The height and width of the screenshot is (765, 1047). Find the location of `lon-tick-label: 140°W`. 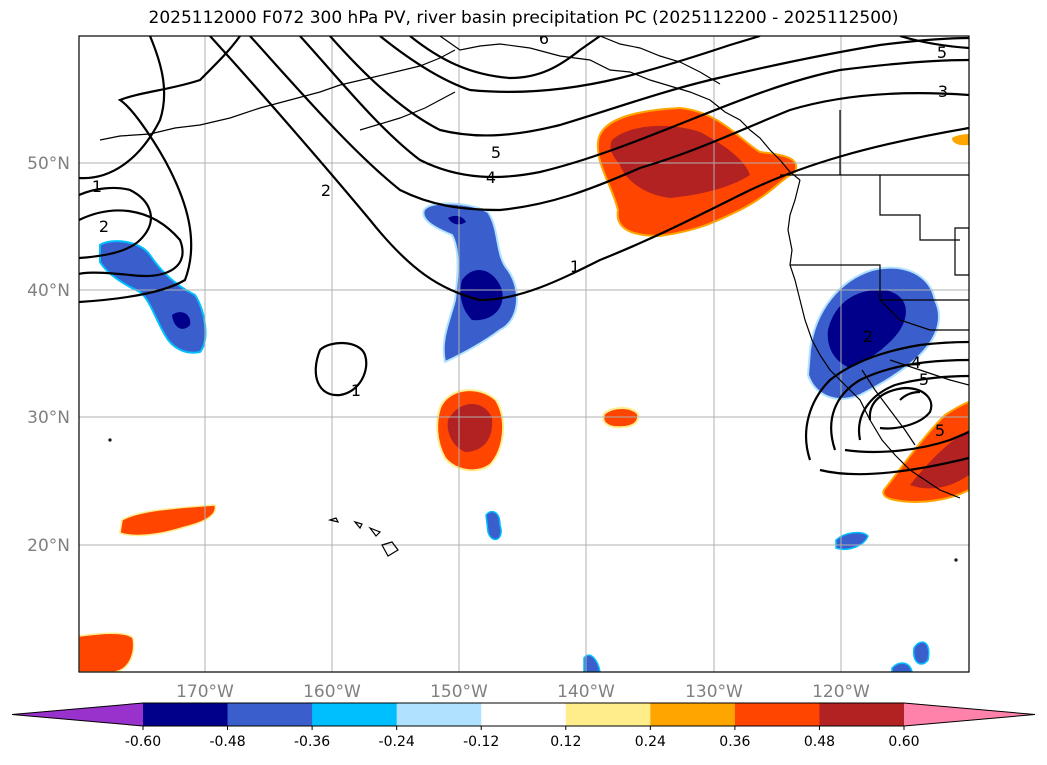

lon-tick-label: 140°W is located at coordinates (586, 692).